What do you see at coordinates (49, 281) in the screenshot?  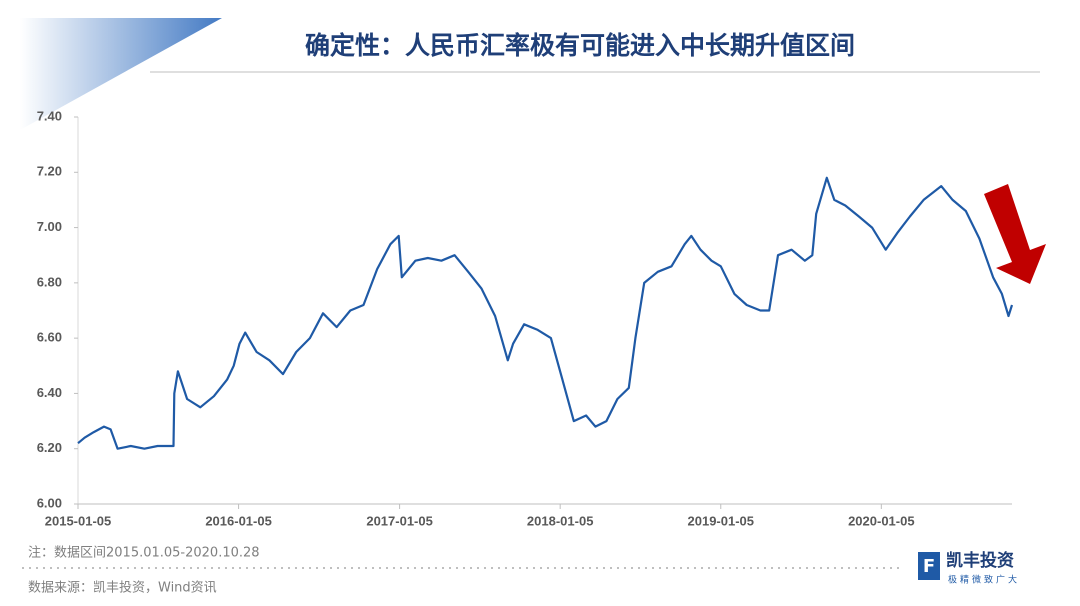 I see `y-tick-label: 6.80` at bounding box center [49, 281].